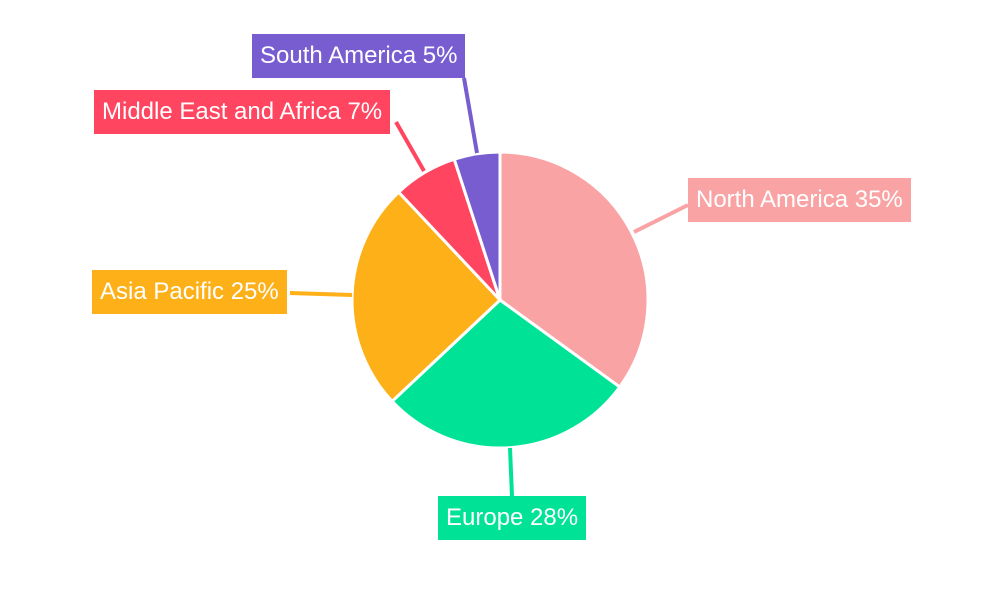 The image size is (1000, 600). Describe the element at coordinates (506, 374) in the screenshot. I see `pie-slice-europe` at that location.